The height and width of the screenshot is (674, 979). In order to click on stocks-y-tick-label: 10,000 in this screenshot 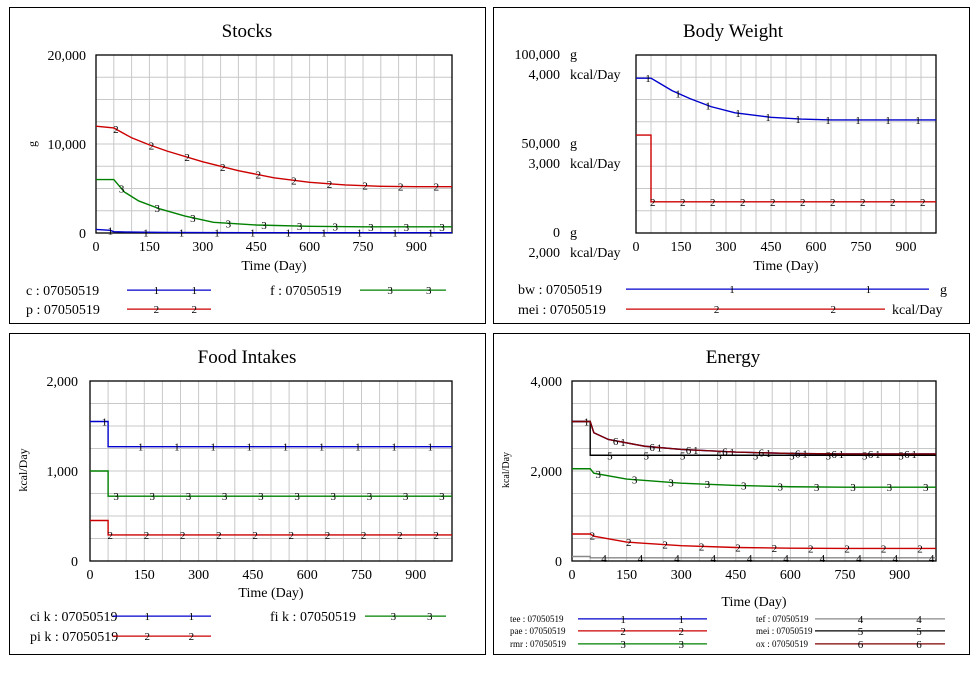, I will do `click(67, 145)`.